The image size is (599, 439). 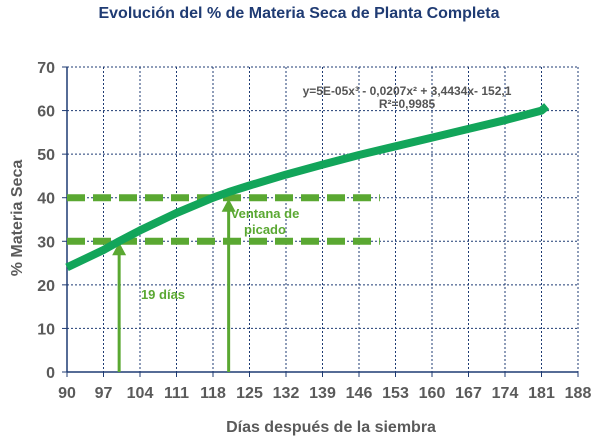 I want to click on days-label: 19 días, so click(x=163, y=294).